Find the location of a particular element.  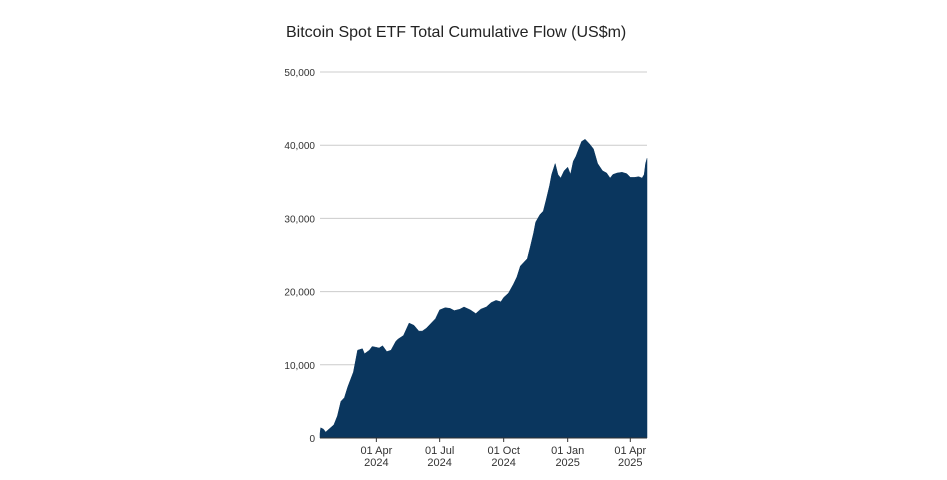

y-tick-label: 0 is located at coordinates (312, 439).